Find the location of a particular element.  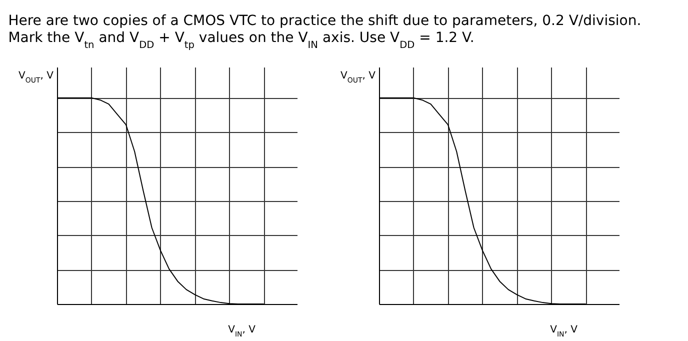

chart-title: Here are two copies of a CMOS VTC to practice the shift due to parameters, 0.2 V/division. Mark the V$_{tn}$ and V$_{DD}$ + V$_{tp}$ values on the V$_{IN}$ axis. Use V$_{DD}$ = 1.2 V. is located at coordinates (325, 31).